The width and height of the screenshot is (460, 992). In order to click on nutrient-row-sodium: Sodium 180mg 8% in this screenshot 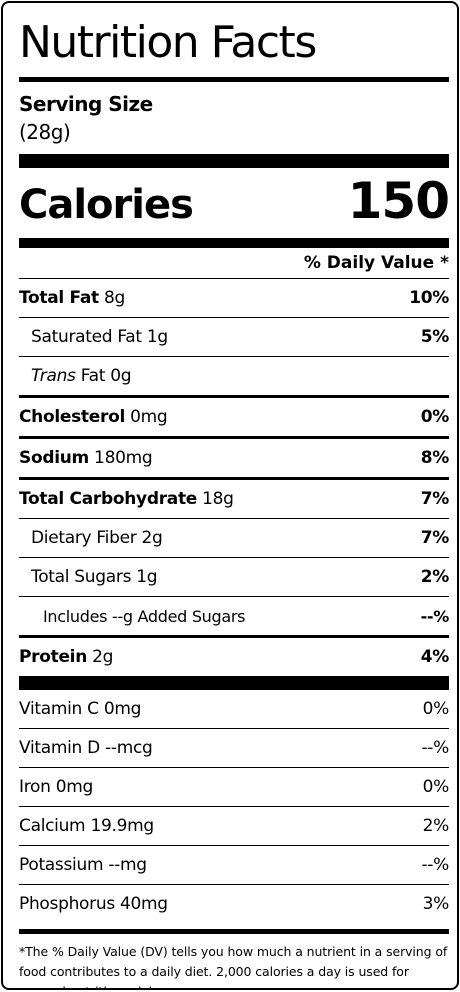, I will do `click(234, 456)`.